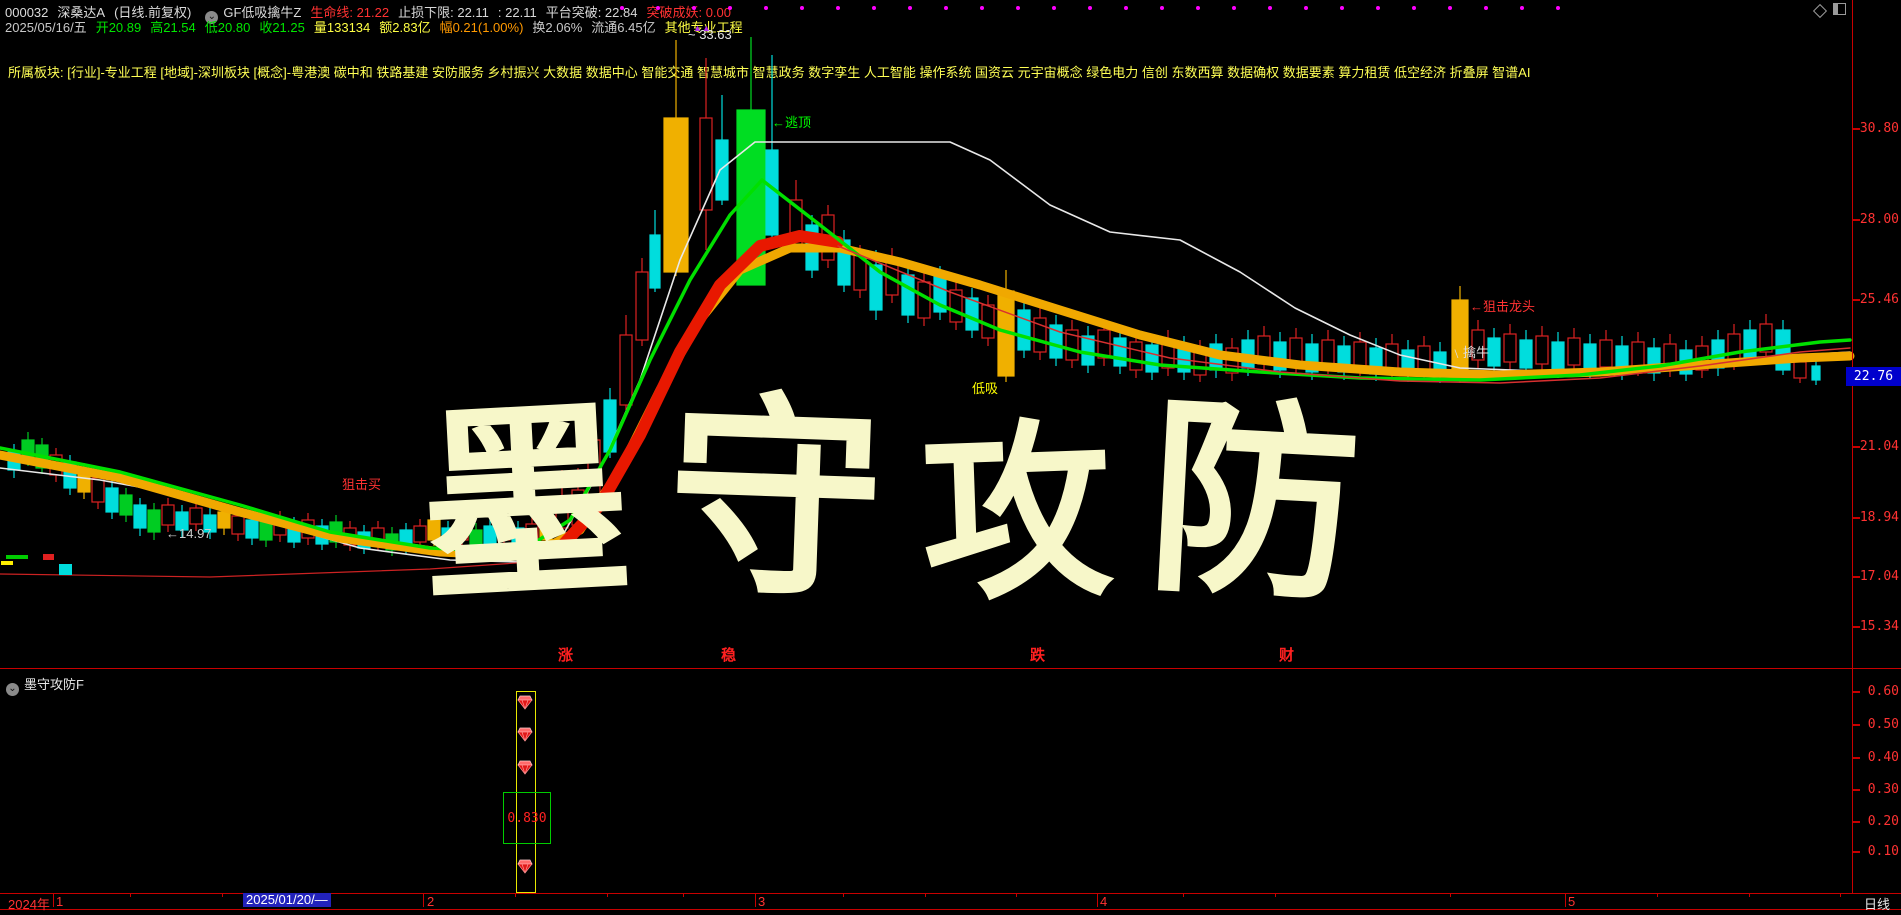 The height and width of the screenshot is (915, 1901). What do you see at coordinates (950, 668) in the screenshot?
I see `panel-divider-line` at bounding box center [950, 668].